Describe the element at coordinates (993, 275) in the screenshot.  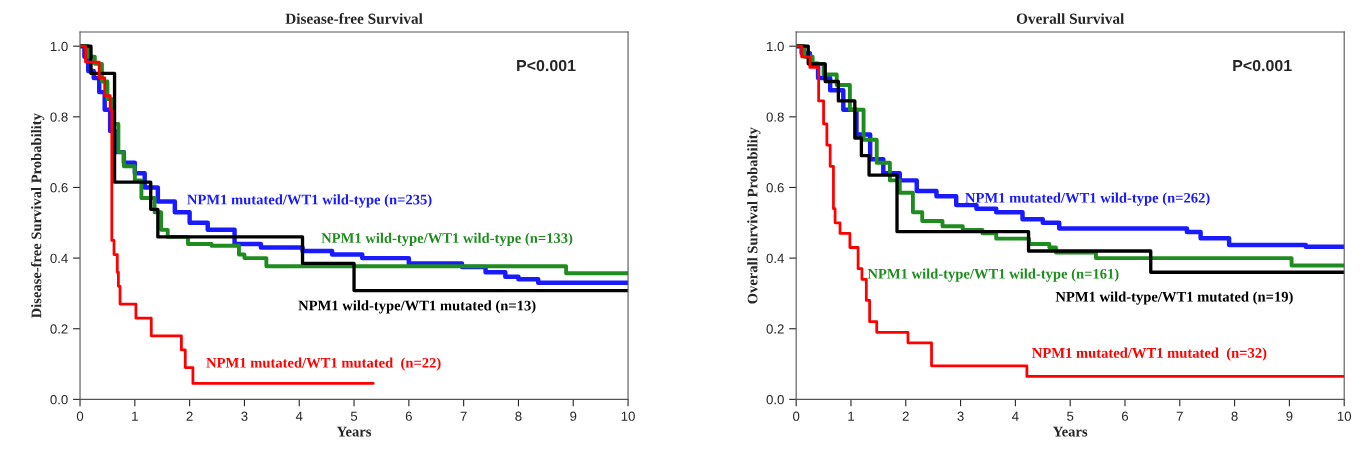
I see `series-label: NPM1 wild-type/WT1 wild-type (n=161)` at that location.